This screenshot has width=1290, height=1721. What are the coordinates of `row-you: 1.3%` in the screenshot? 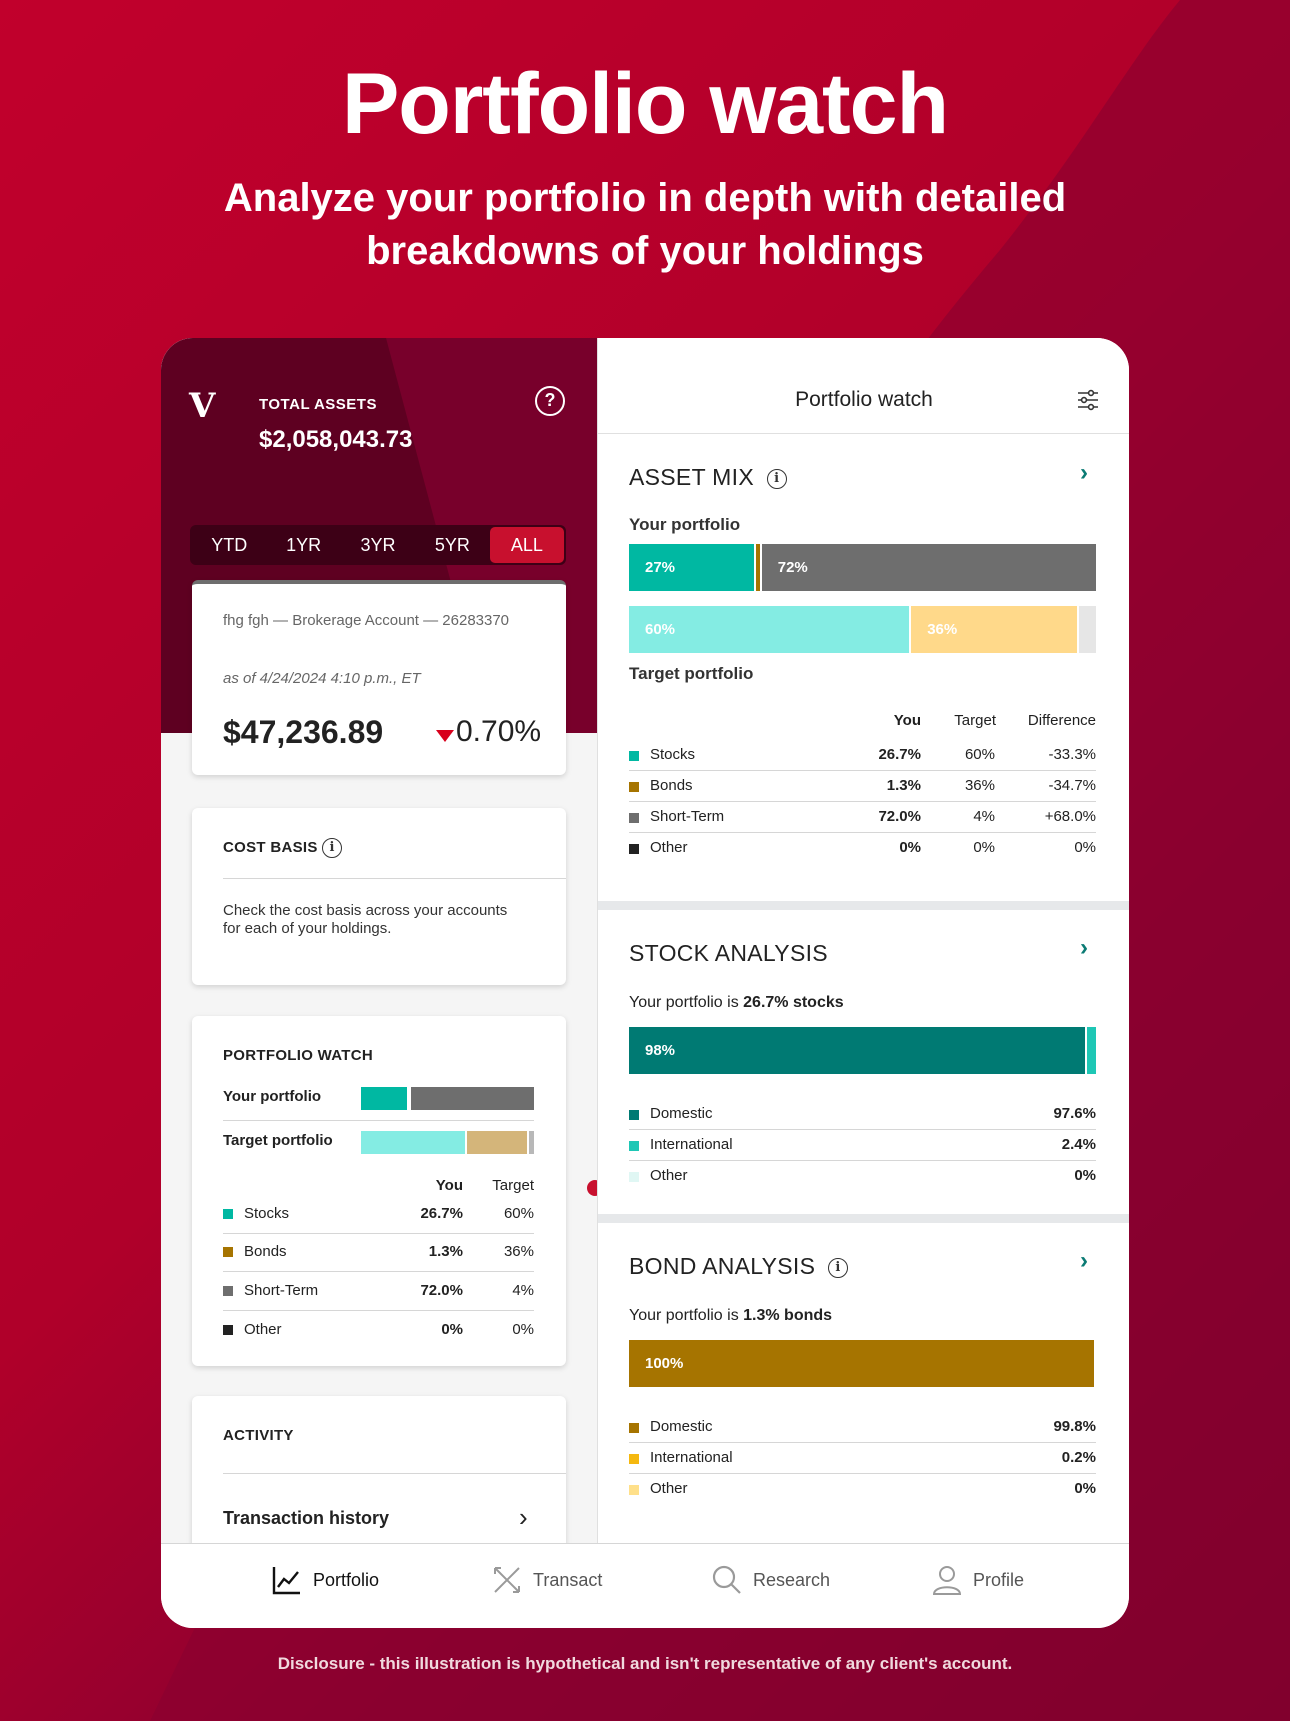 It's located at (903, 785).